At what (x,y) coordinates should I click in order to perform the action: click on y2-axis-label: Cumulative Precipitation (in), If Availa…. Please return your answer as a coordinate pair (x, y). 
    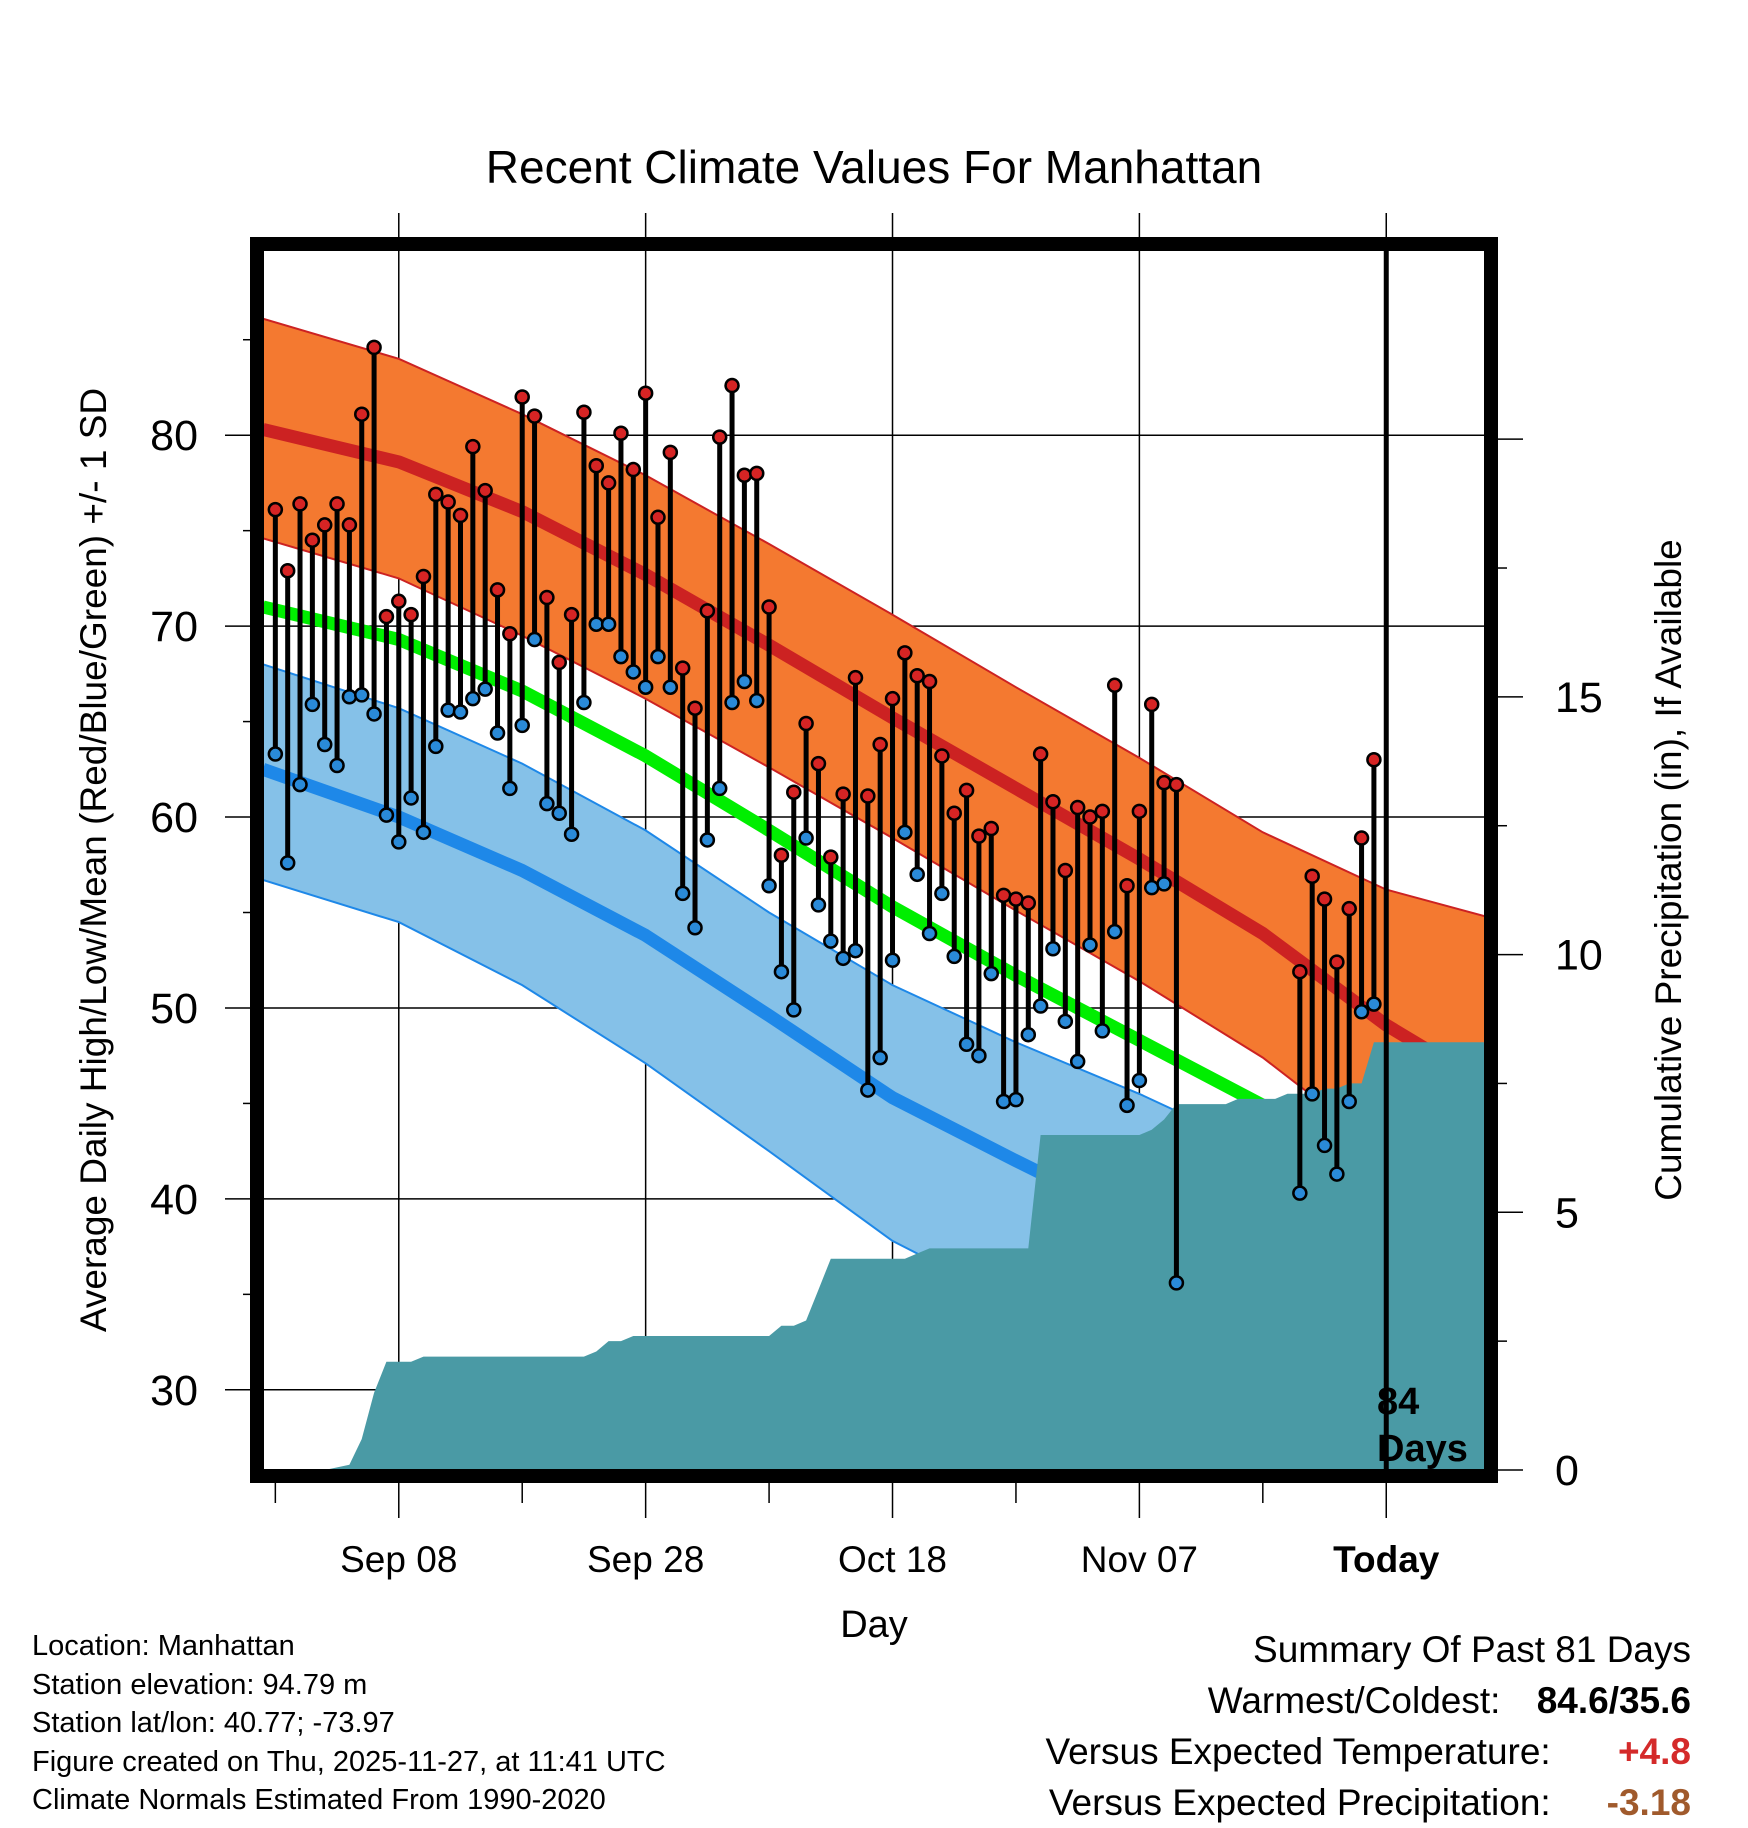
    Looking at the image, I should click on (1668, 870).